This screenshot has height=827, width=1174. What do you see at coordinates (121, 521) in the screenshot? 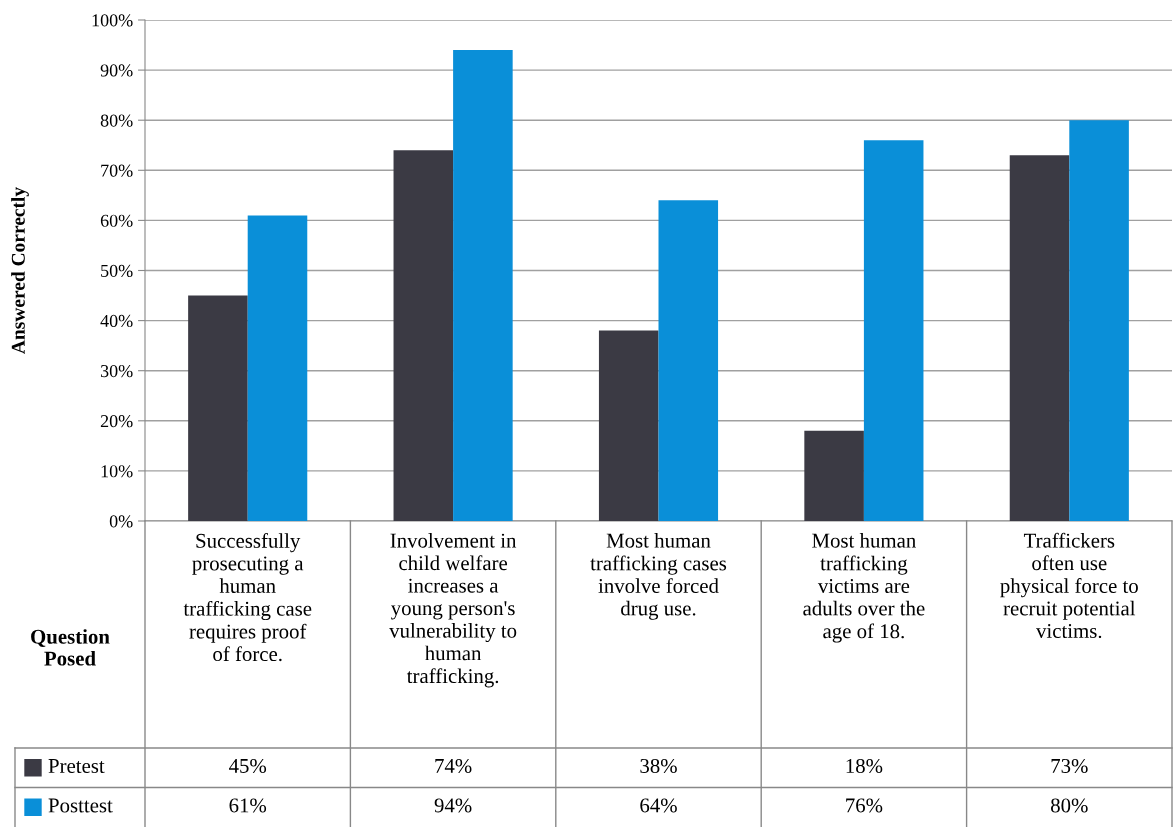
I see `y-tick-label: 0%` at bounding box center [121, 521].